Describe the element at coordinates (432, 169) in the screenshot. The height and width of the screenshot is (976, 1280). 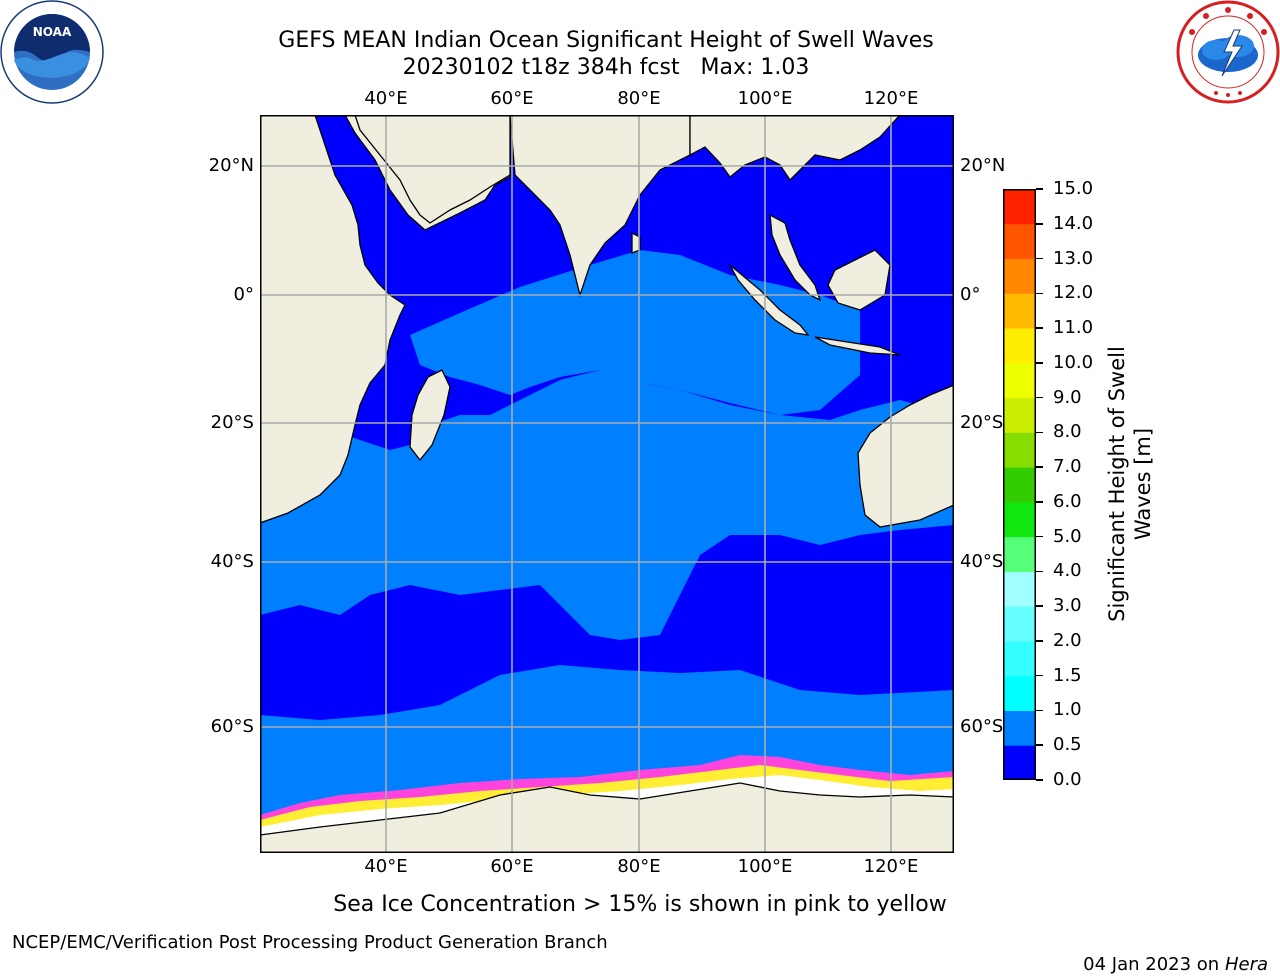
I see `land-arabia` at that location.